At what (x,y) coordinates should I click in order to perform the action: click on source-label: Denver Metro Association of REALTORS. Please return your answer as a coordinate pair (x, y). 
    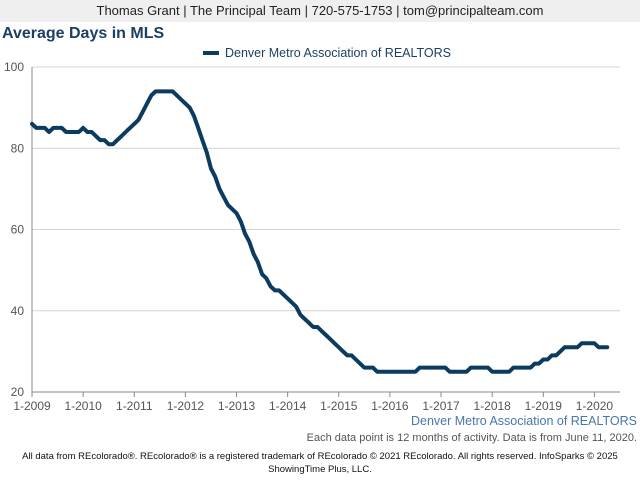
    Looking at the image, I should click on (523, 421).